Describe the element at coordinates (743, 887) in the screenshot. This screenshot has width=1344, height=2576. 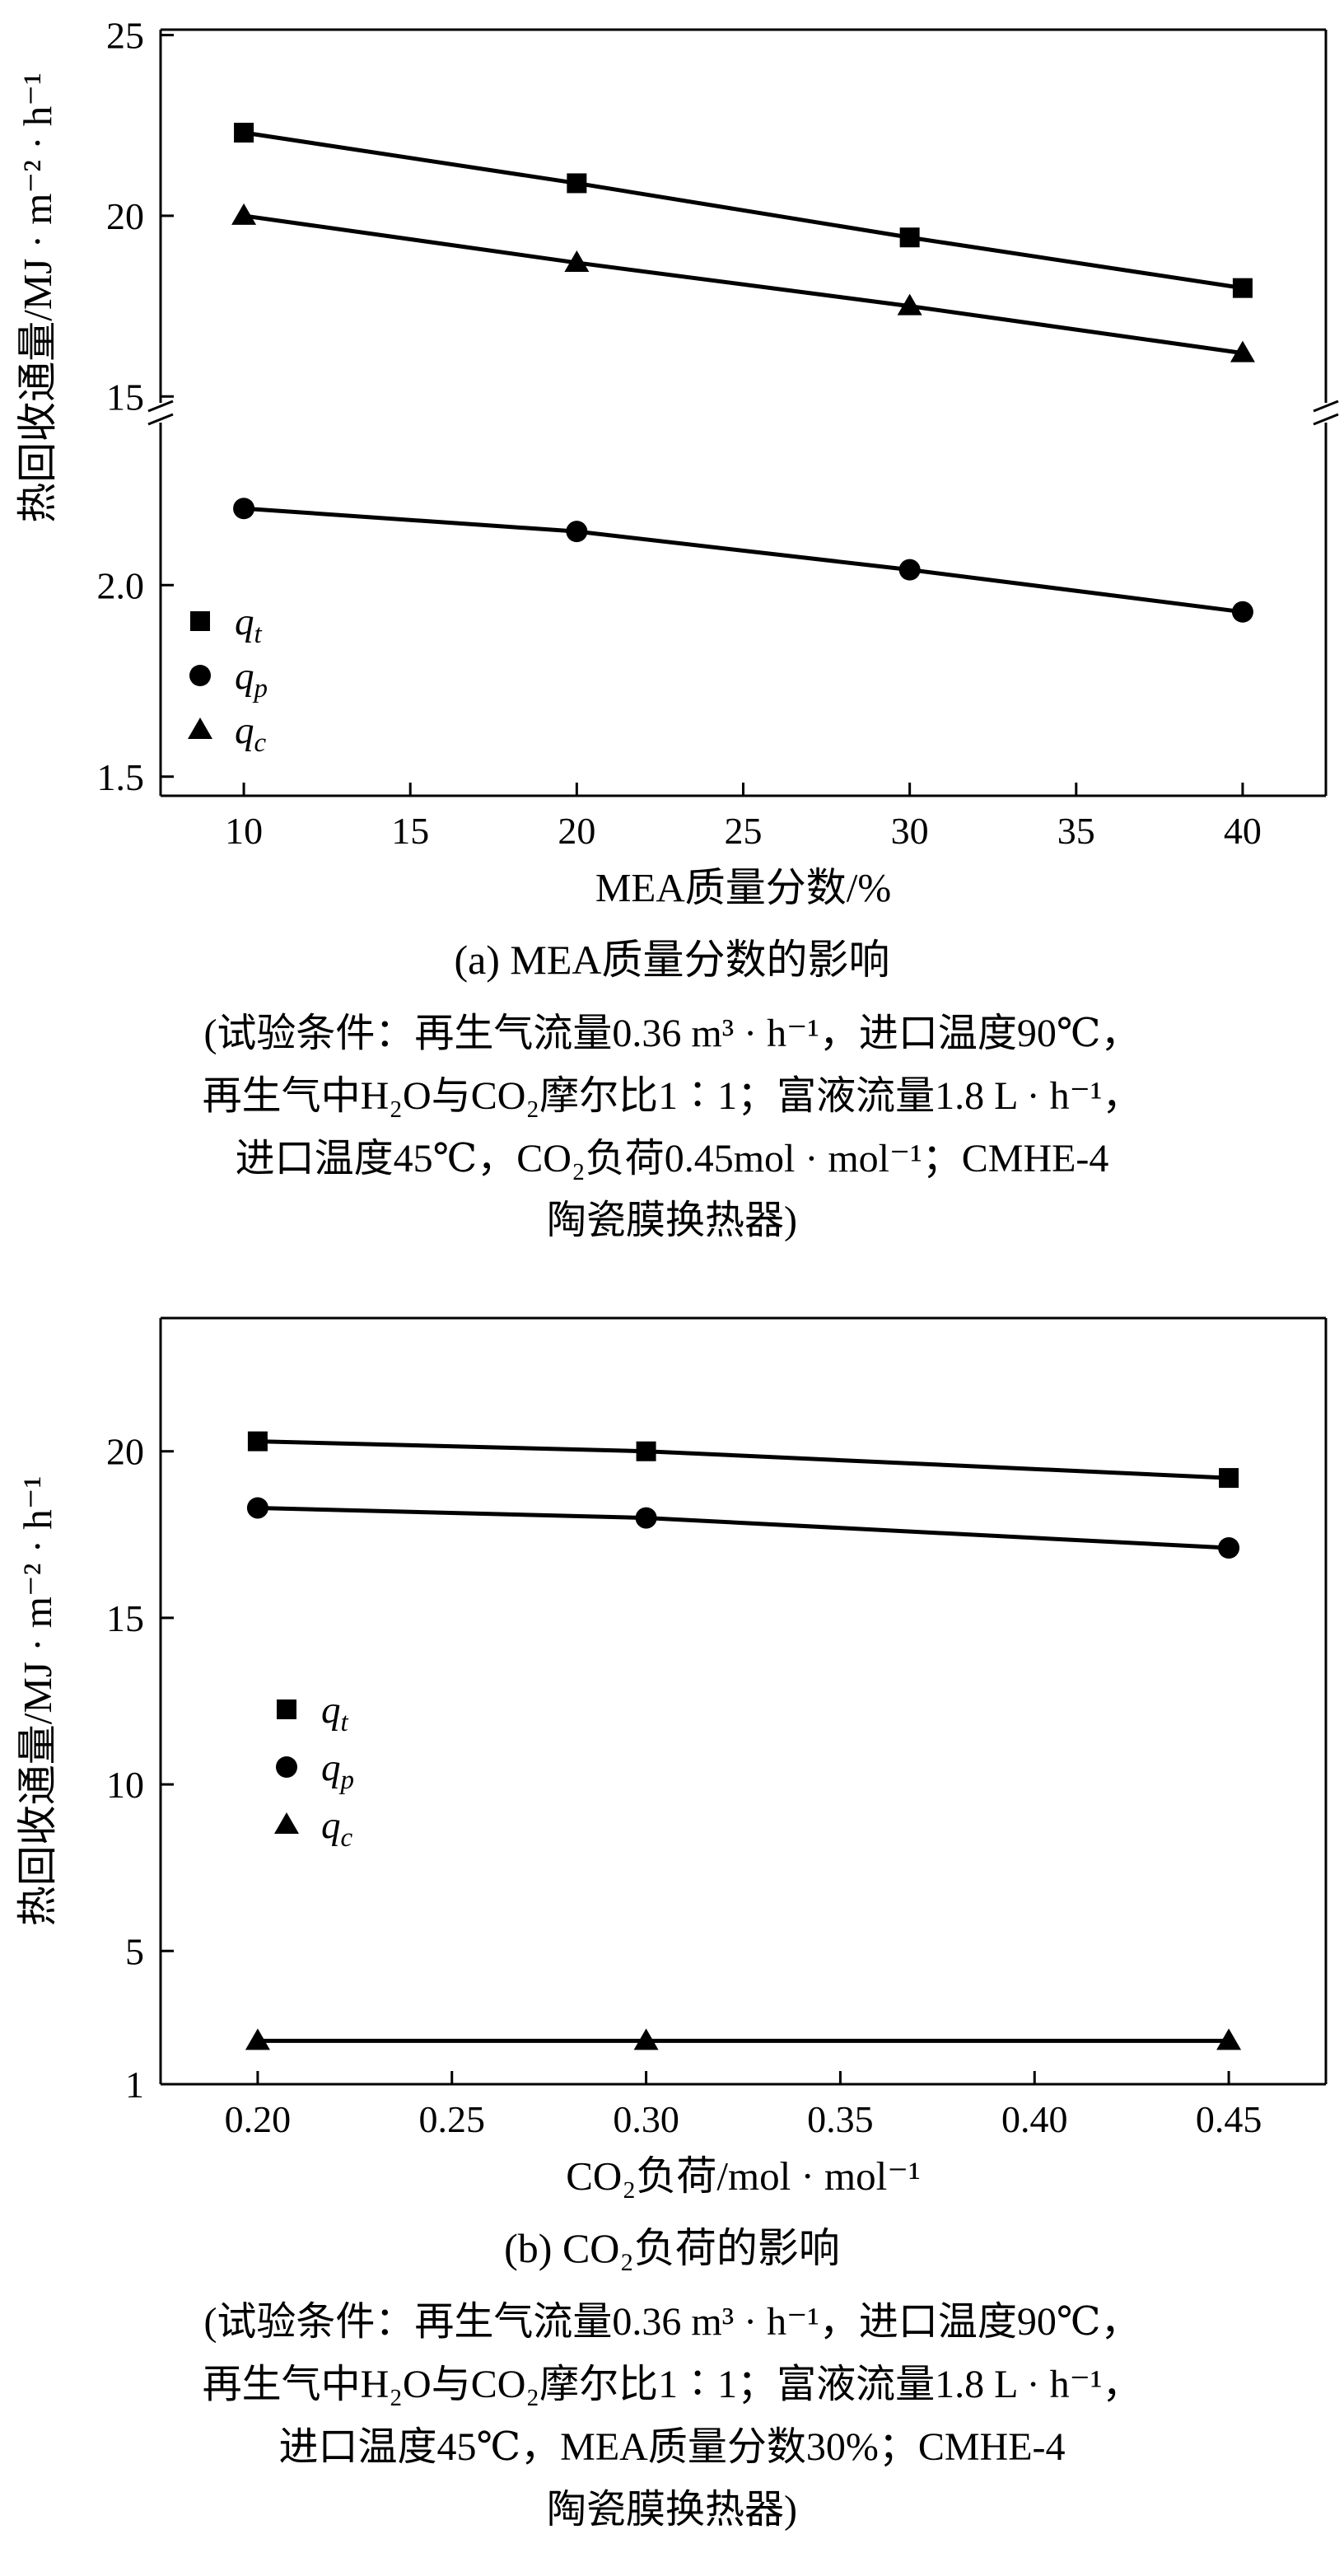
I see `x-axis-label: MEA质量分数/%` at that location.